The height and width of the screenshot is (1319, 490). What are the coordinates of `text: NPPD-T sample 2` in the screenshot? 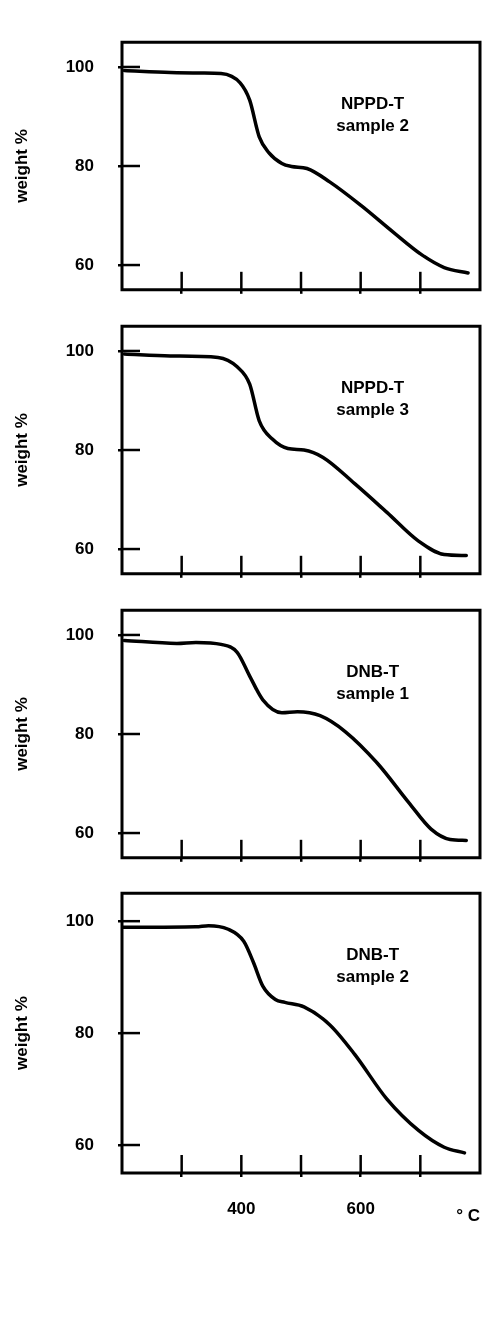 It's located at (372, 114).